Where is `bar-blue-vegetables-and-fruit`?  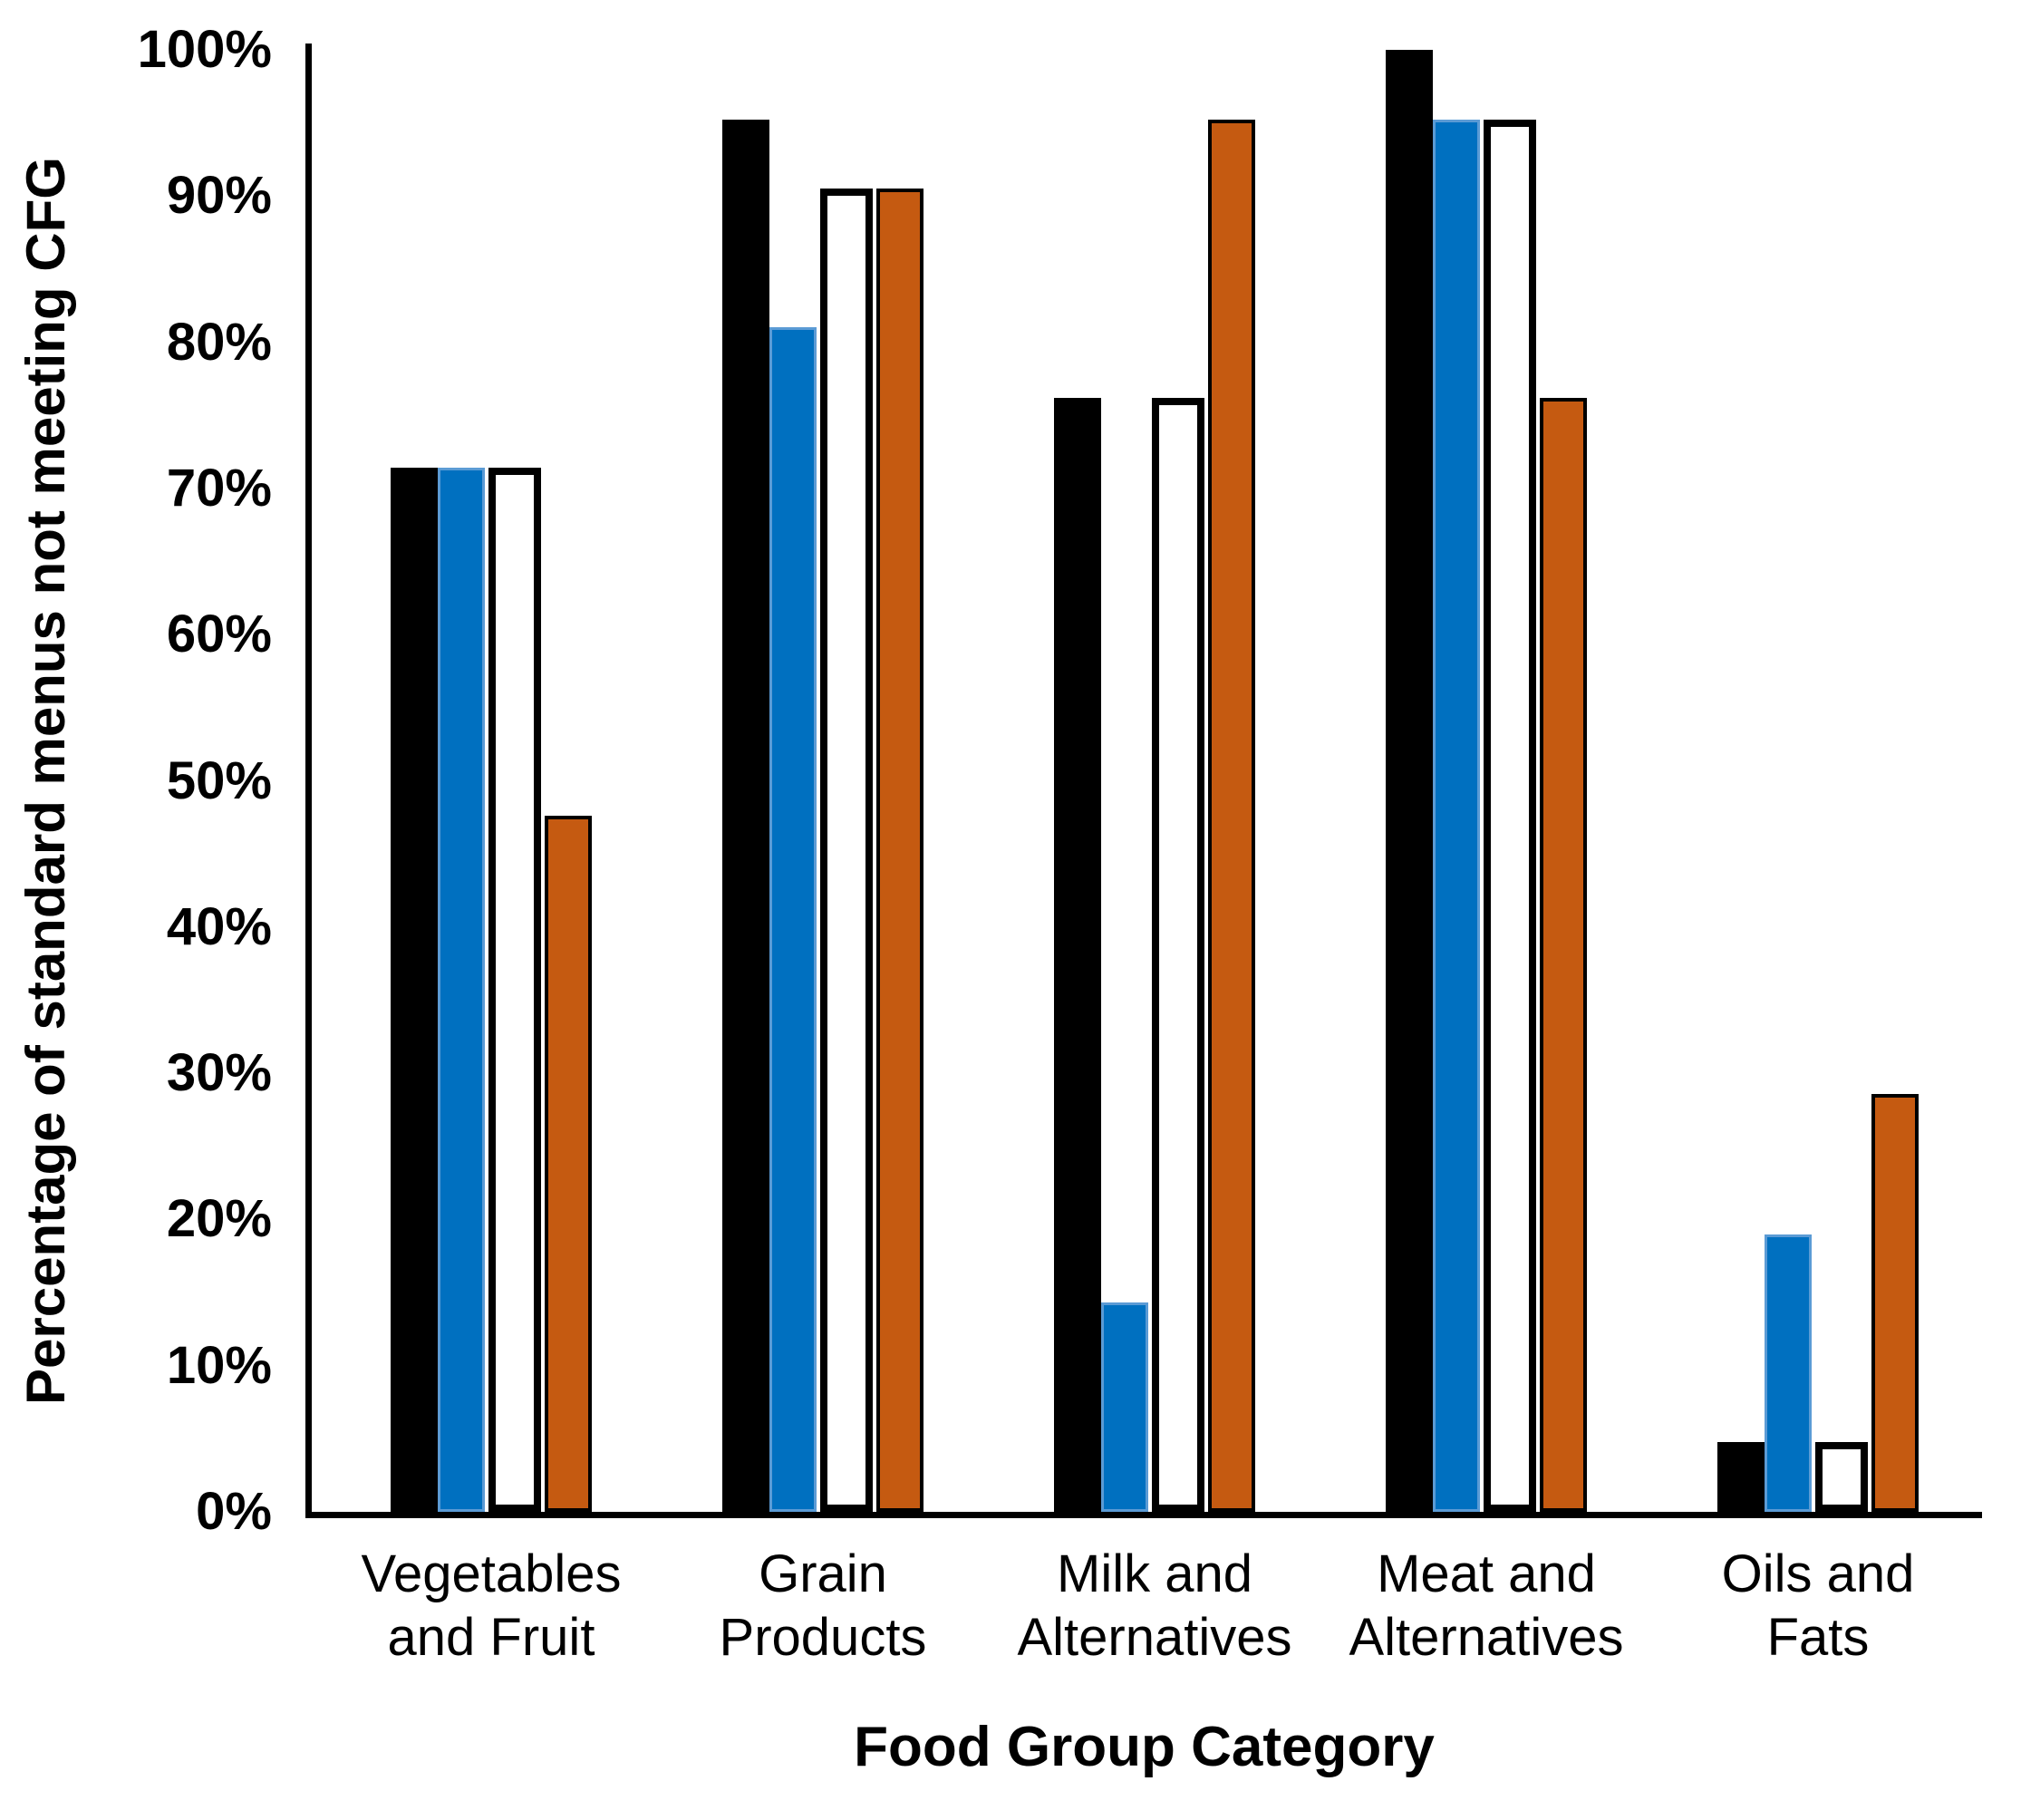
bar-blue-vegetables-and-fruit is located at coordinates (461, 990).